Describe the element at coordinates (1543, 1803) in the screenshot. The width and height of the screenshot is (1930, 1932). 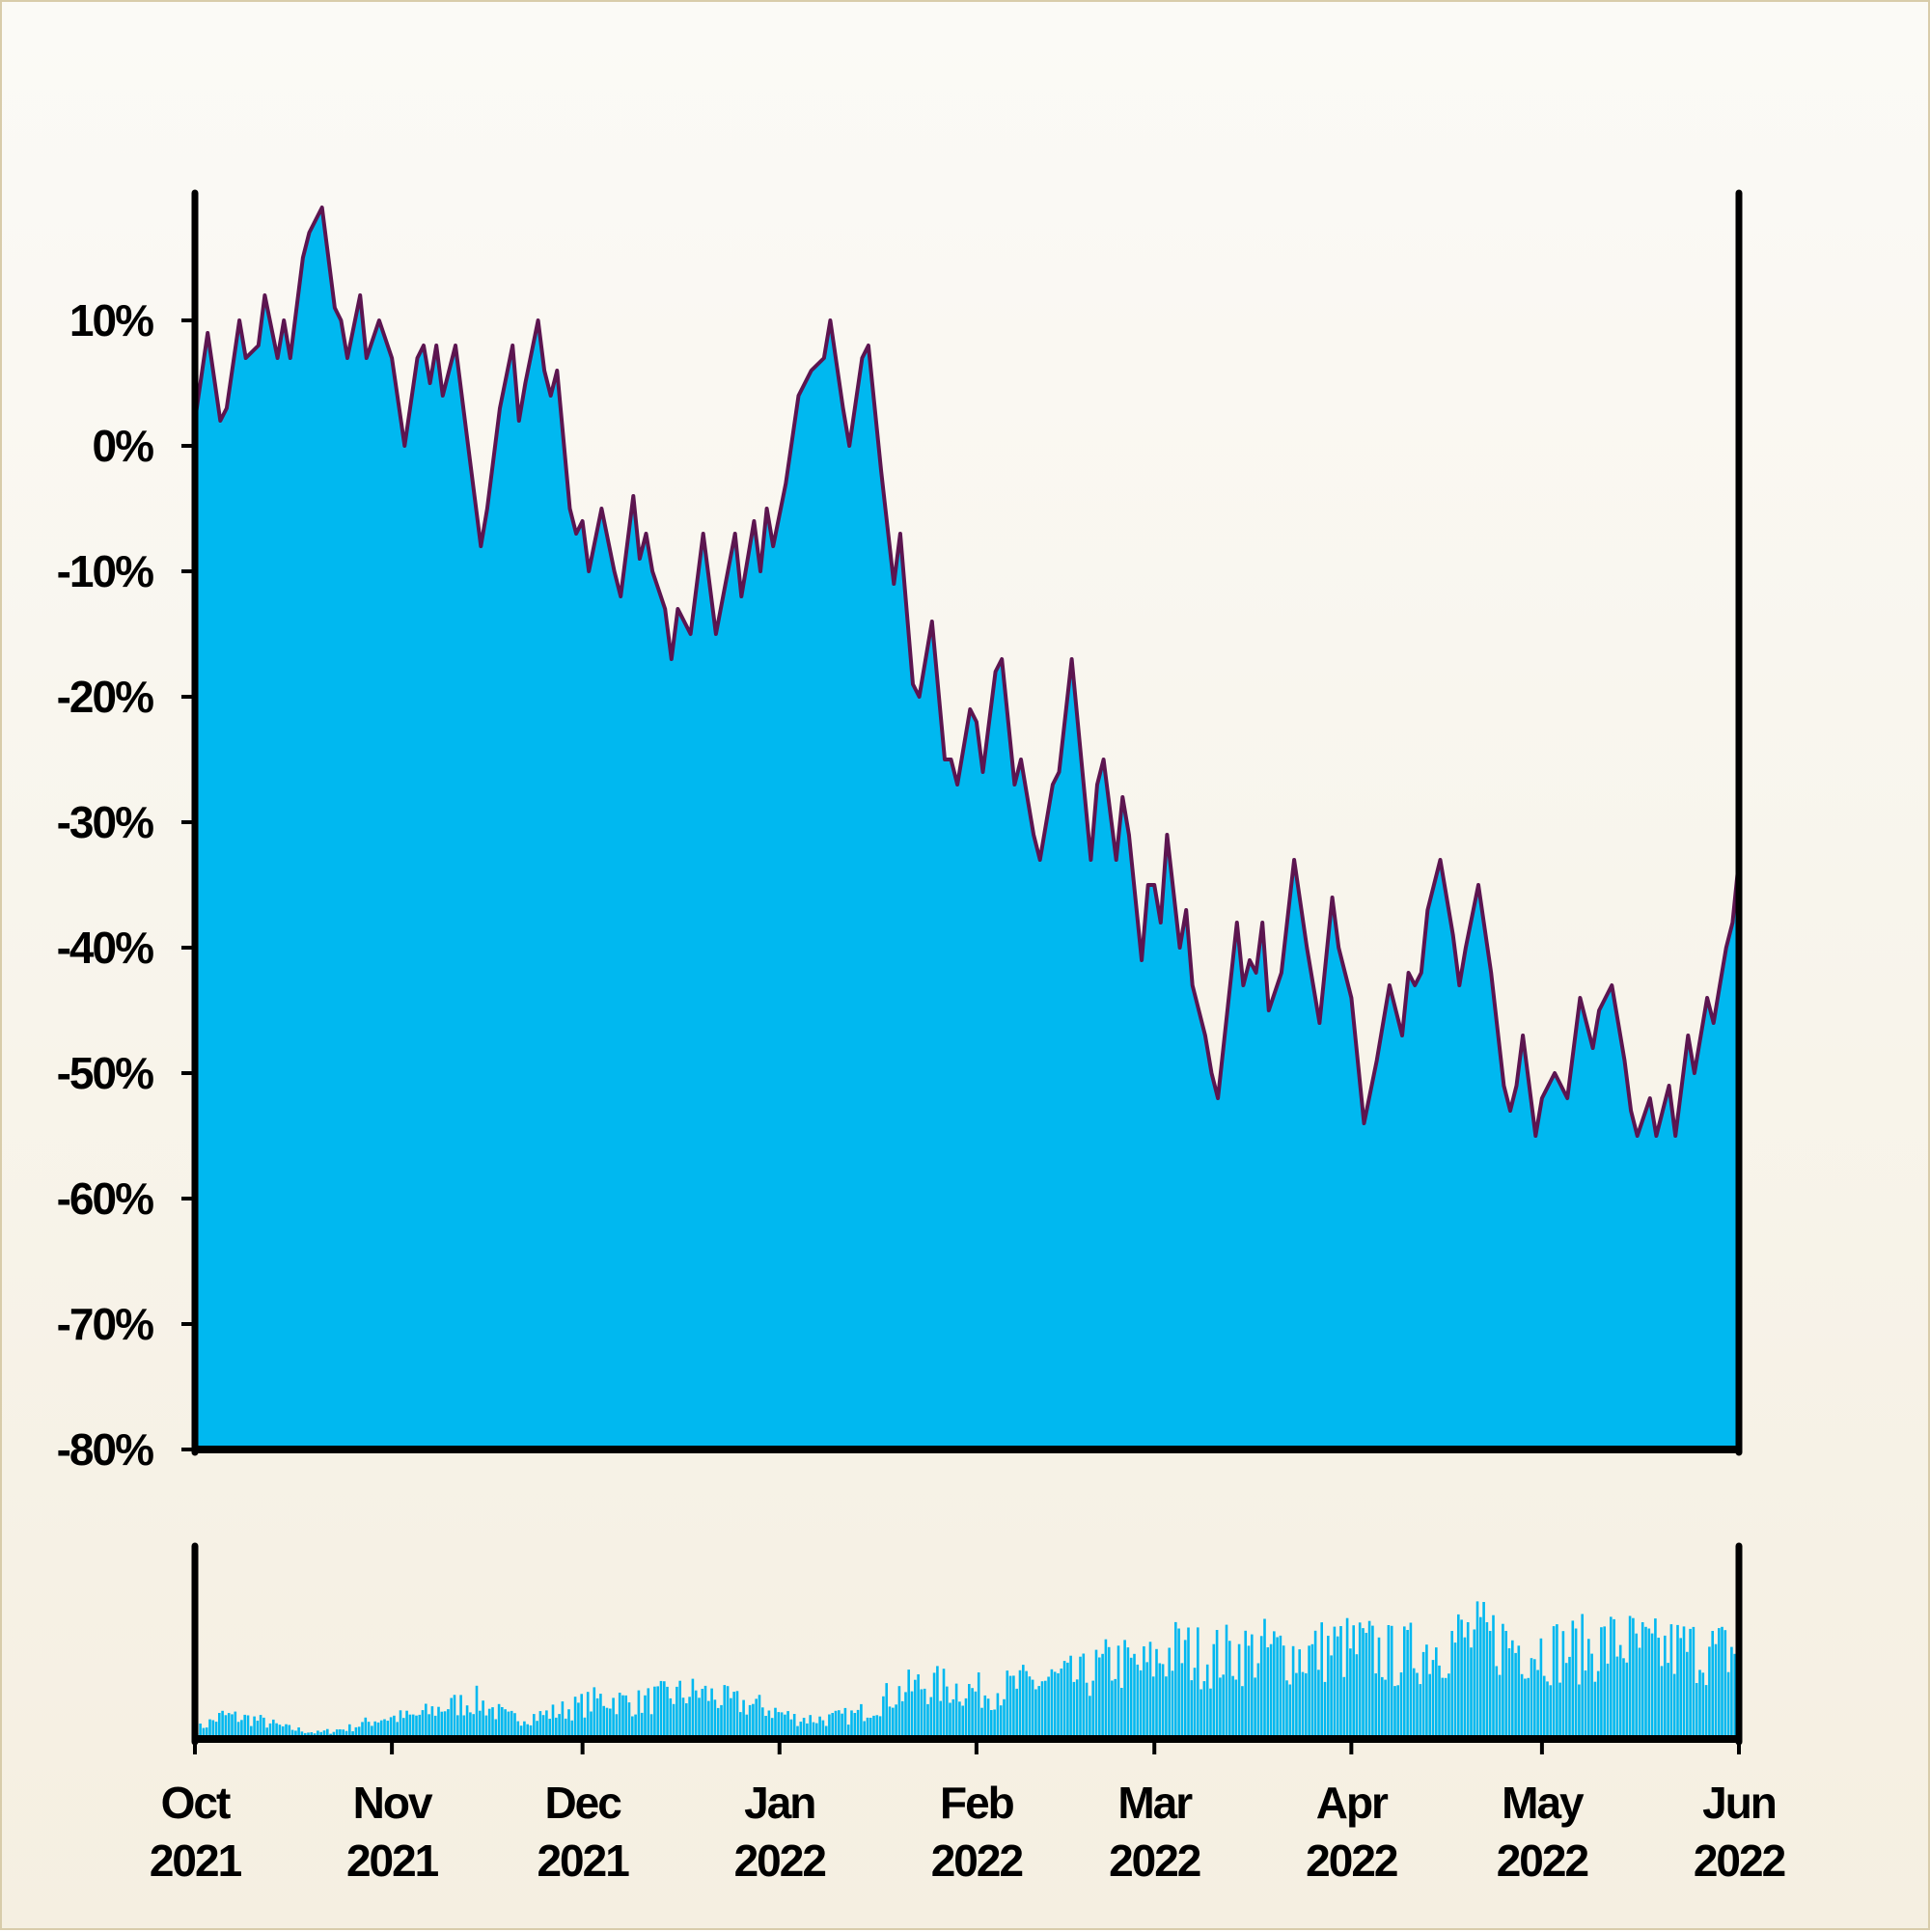
I see `x-tick-label-month: May` at that location.